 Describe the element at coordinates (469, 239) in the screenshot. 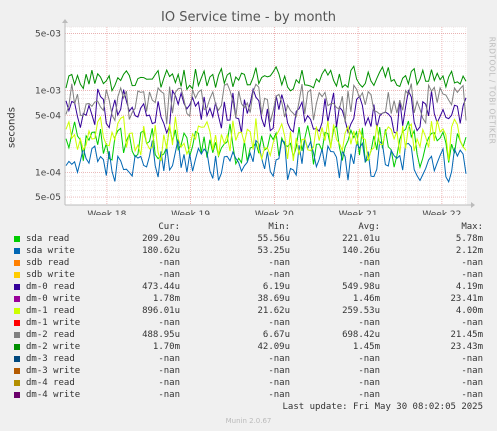

I see `legend-max: 5.78m` at that location.